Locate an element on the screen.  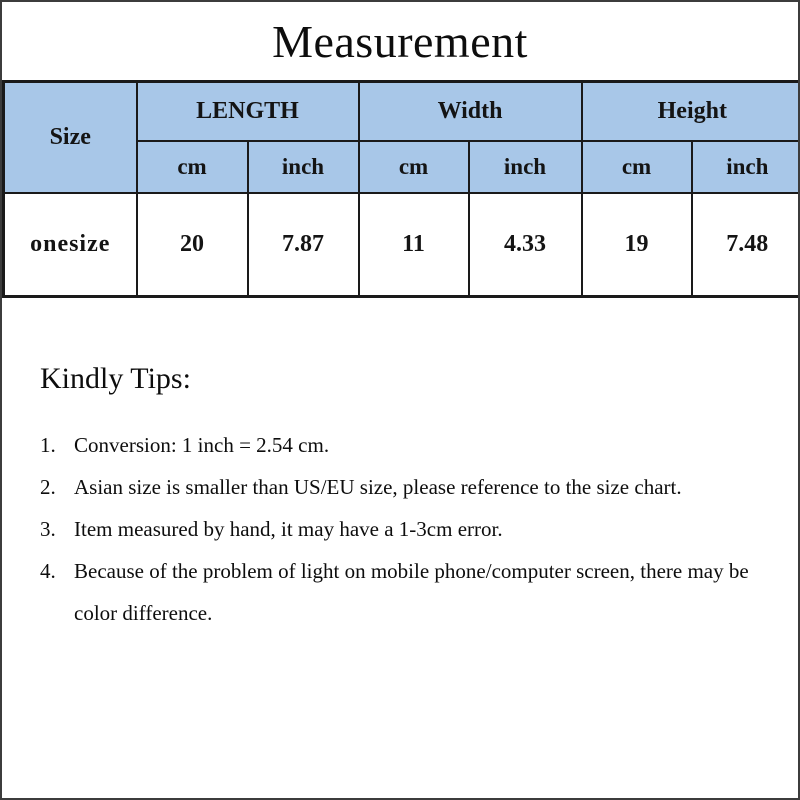
tip-number: 2. is located at coordinates (48, 487).